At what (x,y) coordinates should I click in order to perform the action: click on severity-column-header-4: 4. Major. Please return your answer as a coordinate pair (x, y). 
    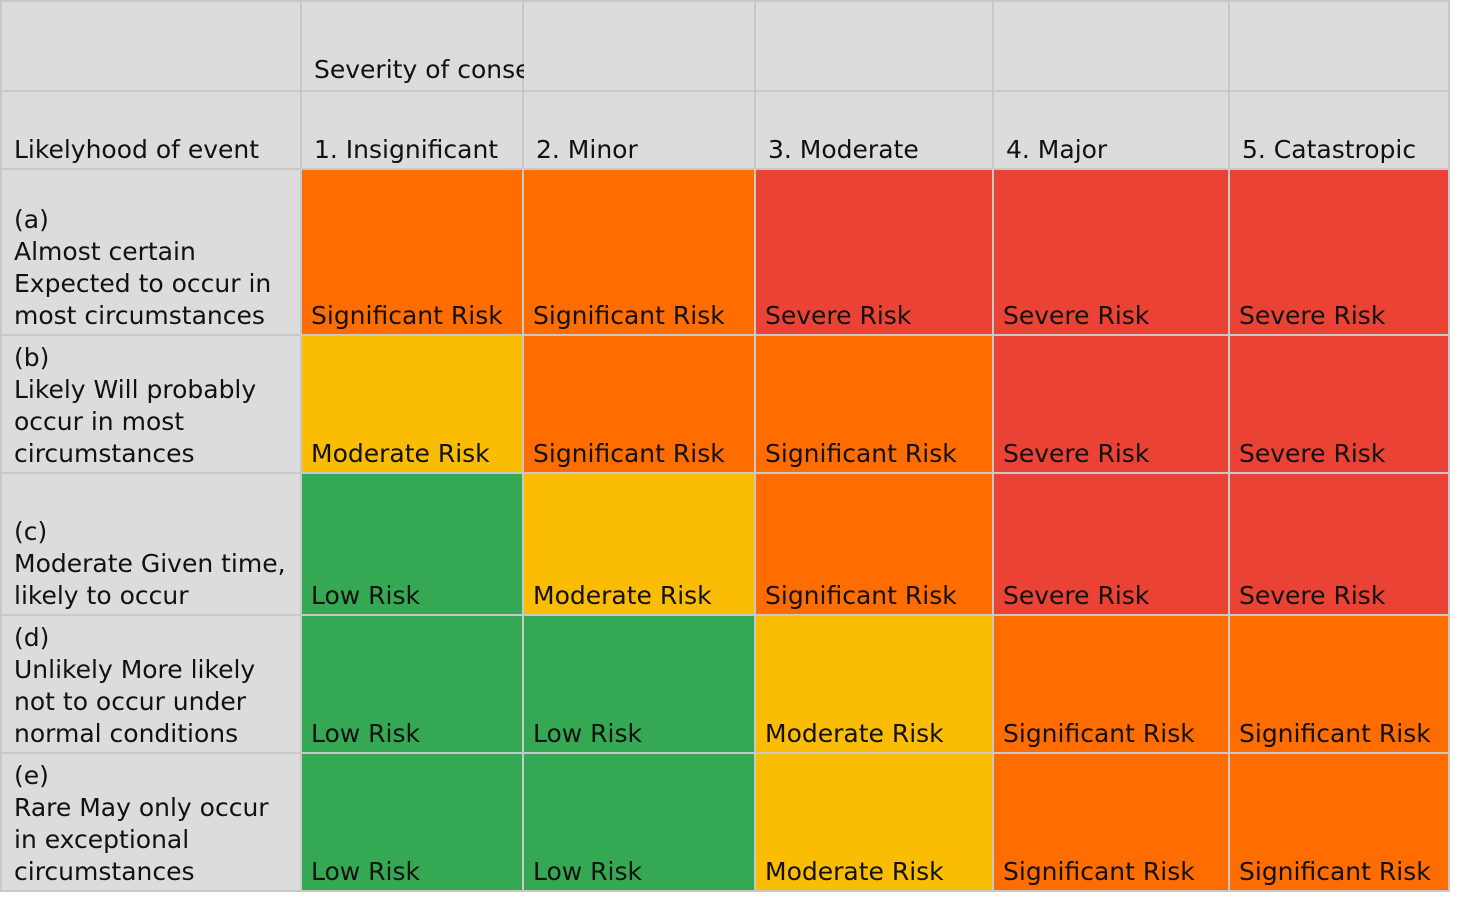
    Looking at the image, I should click on (1112, 131).